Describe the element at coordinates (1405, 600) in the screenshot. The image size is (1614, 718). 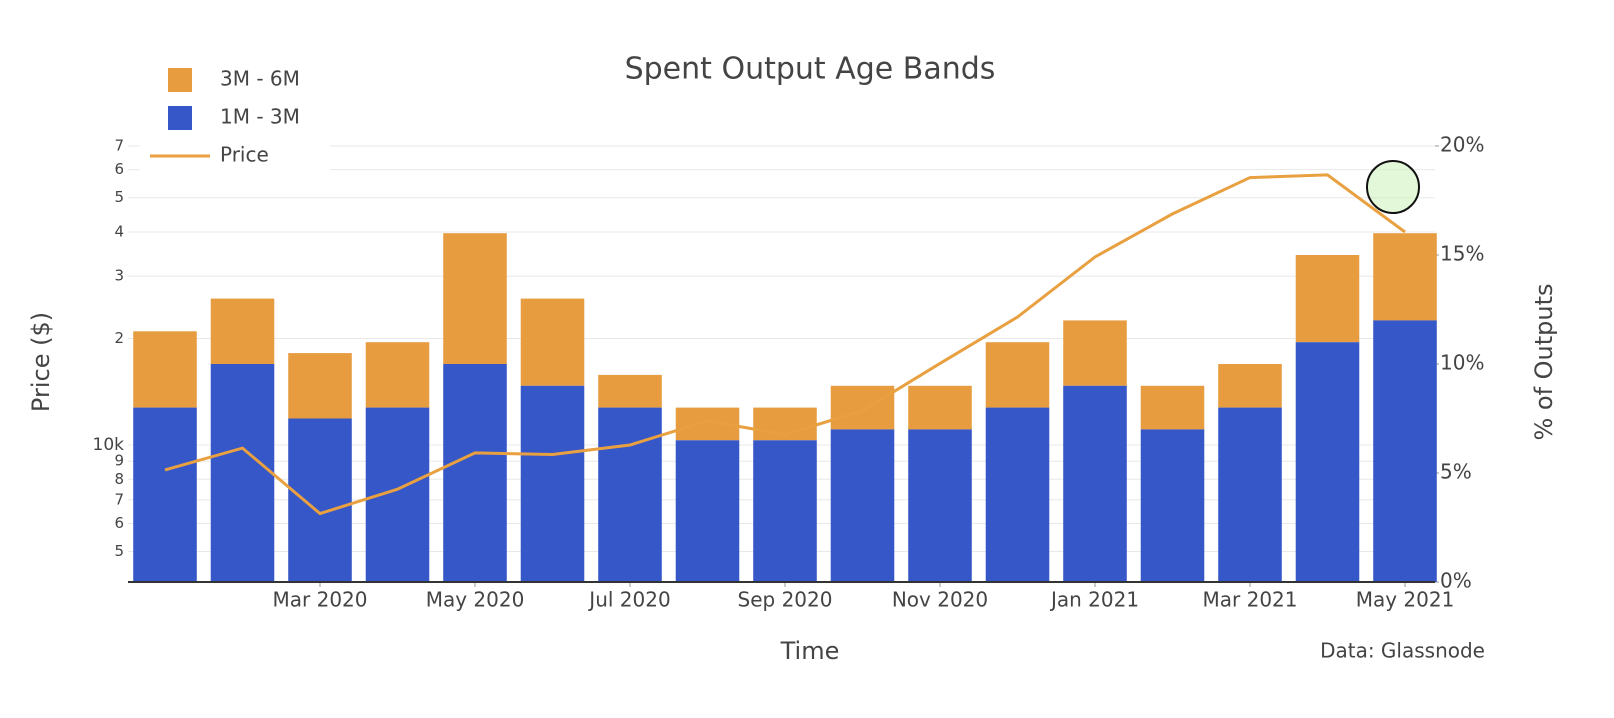
I see `x-tick-label: May 2021` at that location.